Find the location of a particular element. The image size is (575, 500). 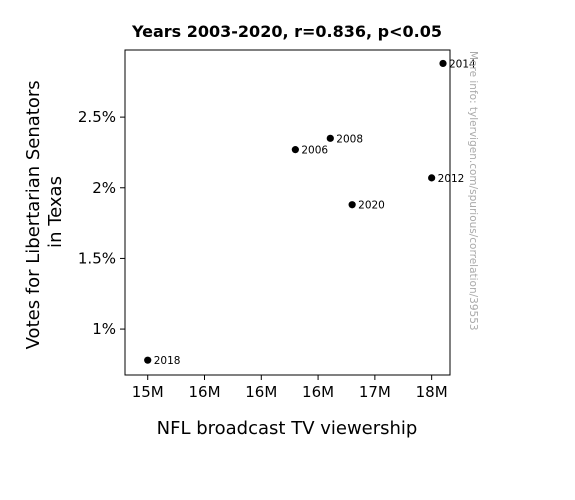

data-point-label: 2020 is located at coordinates (371, 206).